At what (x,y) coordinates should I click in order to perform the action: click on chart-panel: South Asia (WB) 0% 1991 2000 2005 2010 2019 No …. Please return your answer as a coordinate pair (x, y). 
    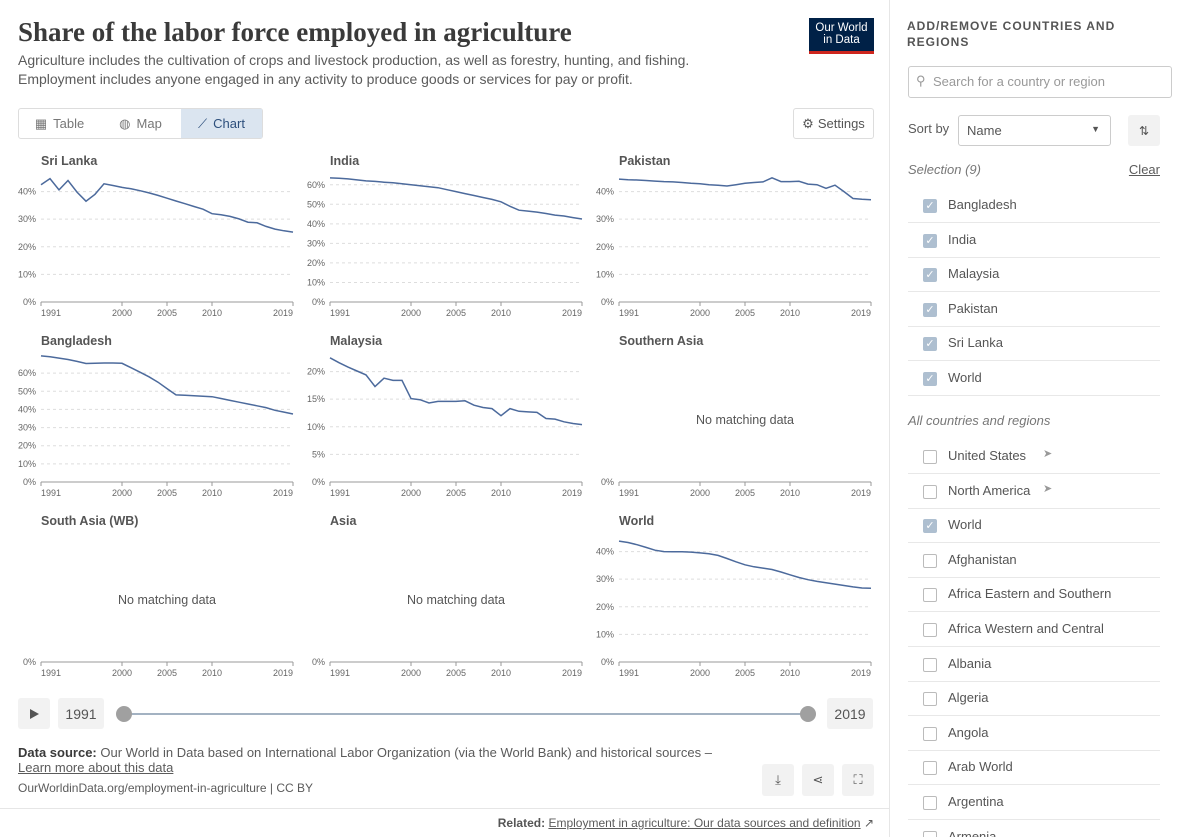
    Looking at the image, I should click on (158, 596).